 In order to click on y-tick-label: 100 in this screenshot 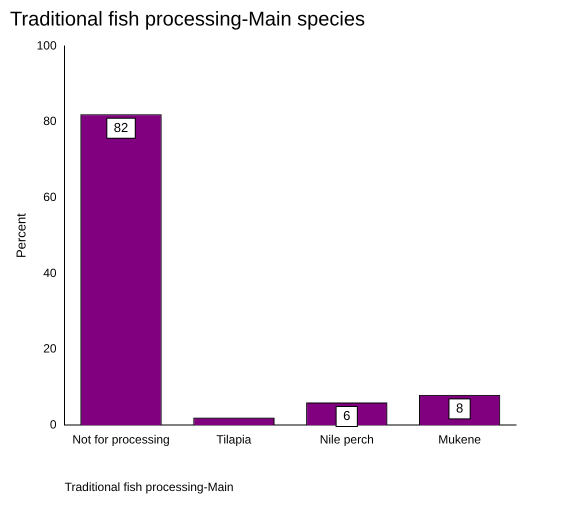, I will do `click(46, 45)`.